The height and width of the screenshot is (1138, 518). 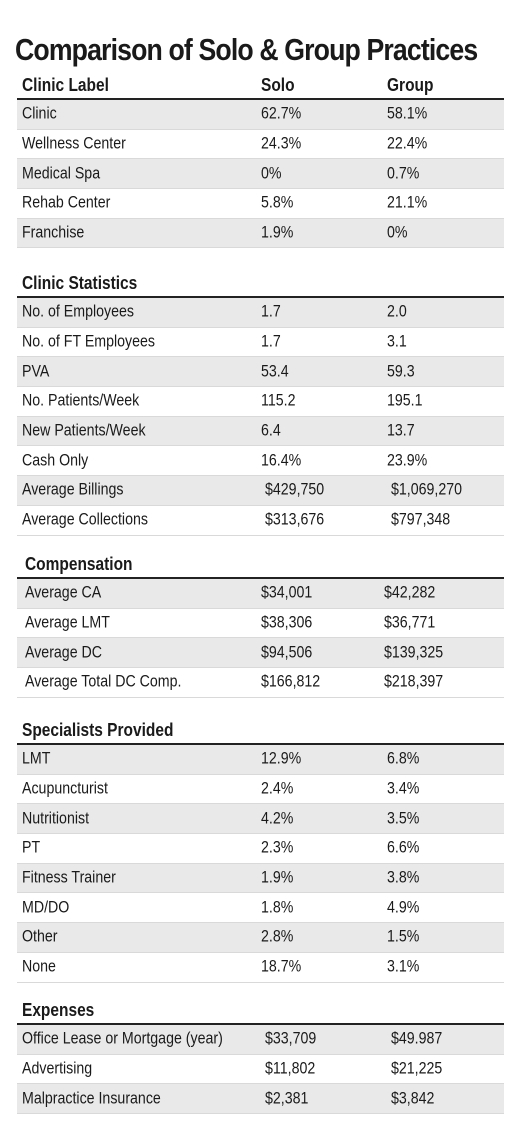 I want to click on solo-value: 24.3%, so click(x=281, y=143).